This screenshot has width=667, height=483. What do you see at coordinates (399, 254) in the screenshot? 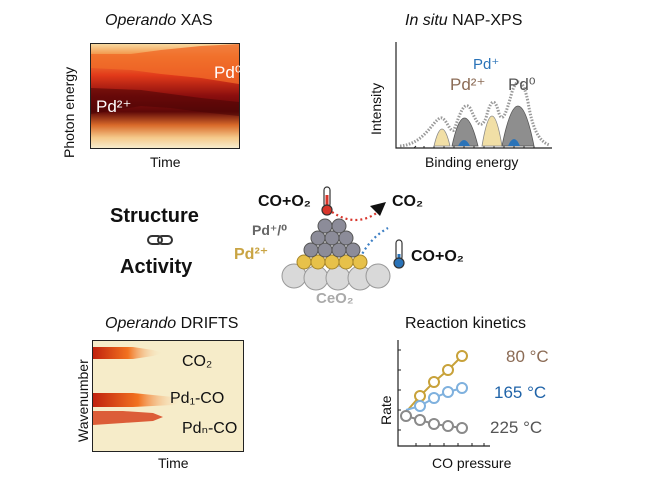
I see `thermometer-cold-icon` at bounding box center [399, 254].